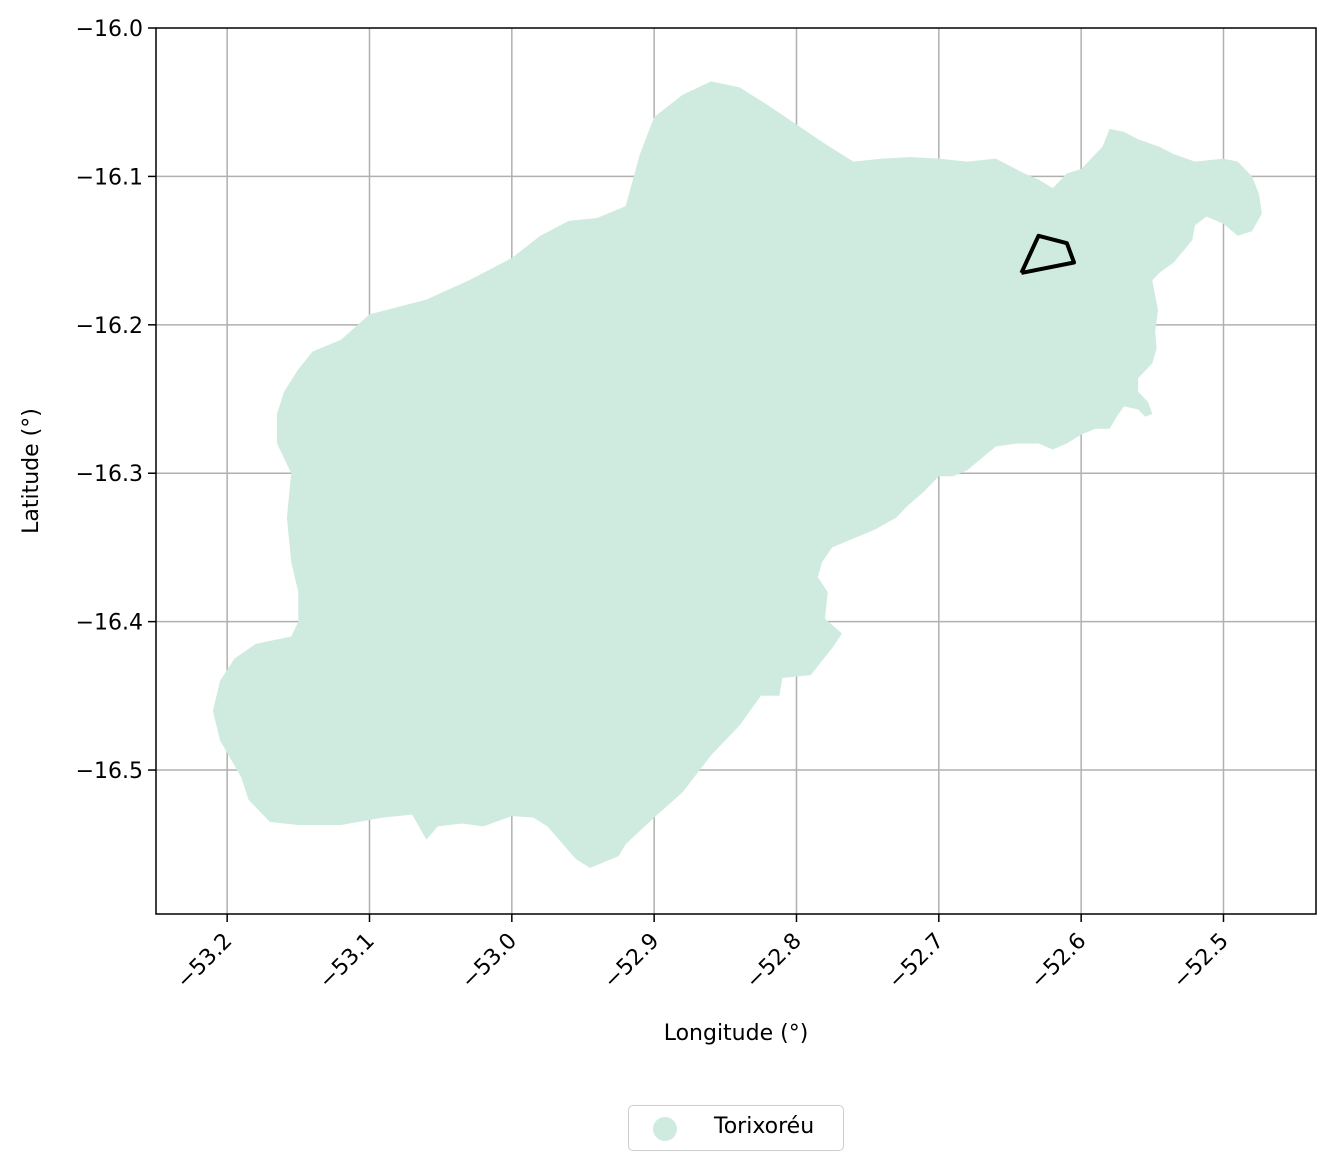 The width and height of the screenshot is (1335, 1172). I want to click on x-tick-label: −52.5, so click(1200, 961).